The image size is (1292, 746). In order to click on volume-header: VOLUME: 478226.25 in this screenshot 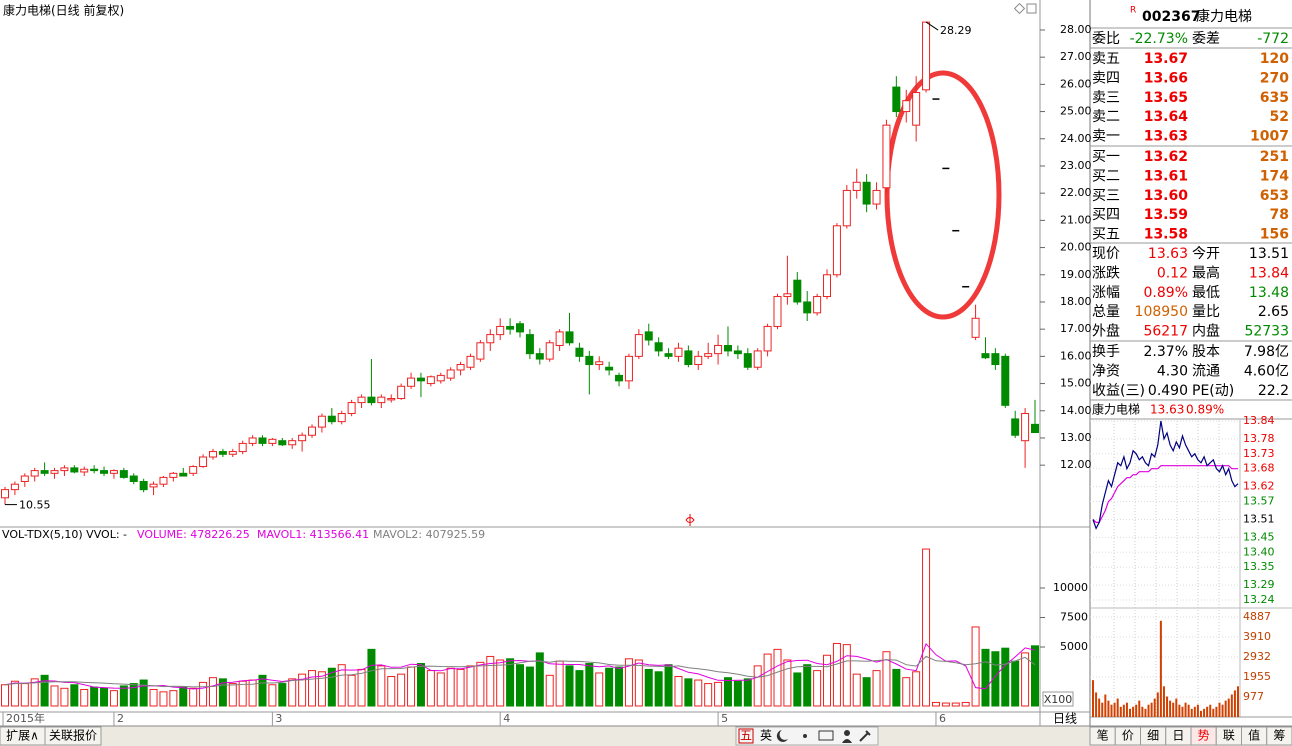, I will do `click(193, 534)`.